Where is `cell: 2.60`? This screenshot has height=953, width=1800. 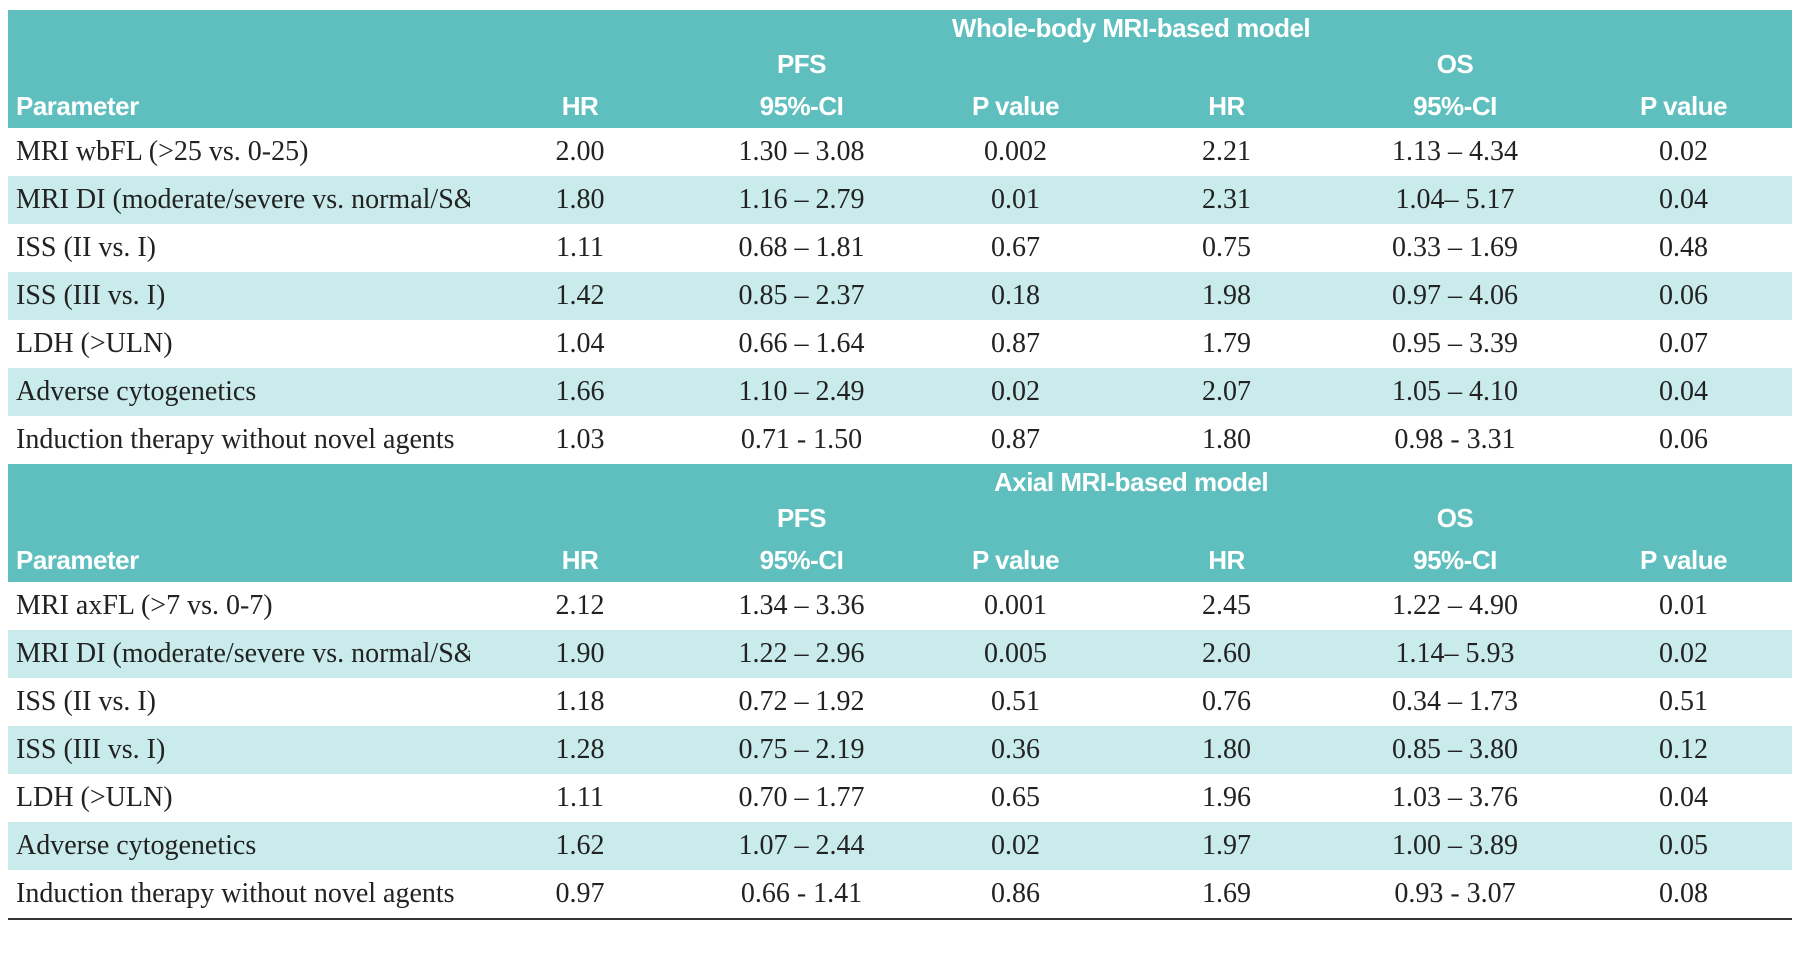
cell: 2.60 is located at coordinates (1226, 654).